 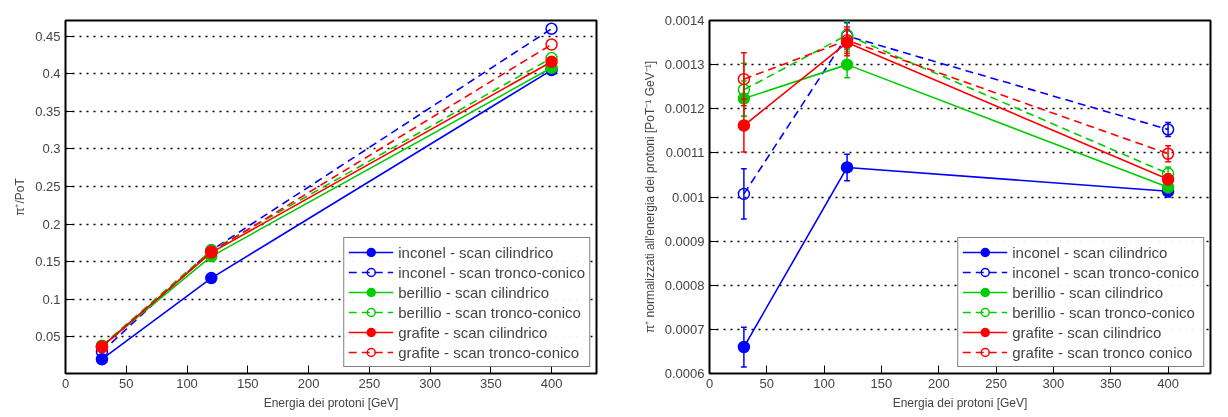 I want to click on y-tick-label: 0.0011, so click(x=685, y=153).